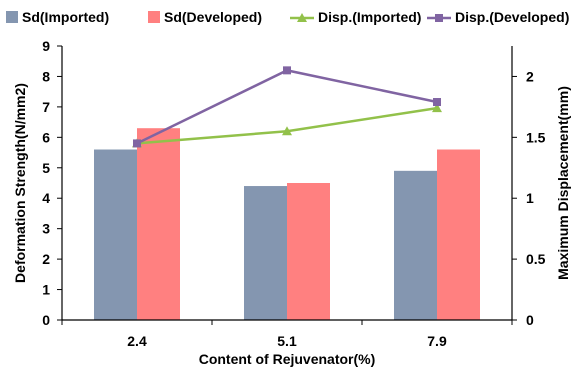  I want to click on y2-tick-label: 0.5, so click(536, 259).